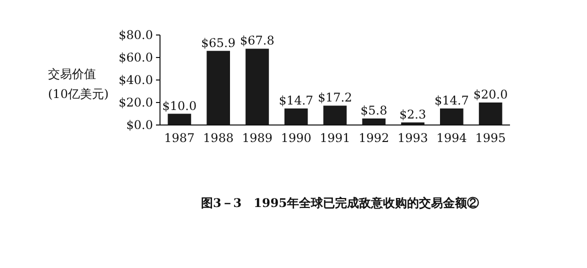 This screenshot has height=268, width=587. Describe the element at coordinates (374, 110) in the screenshot. I see `data-label: $5.8` at that location.